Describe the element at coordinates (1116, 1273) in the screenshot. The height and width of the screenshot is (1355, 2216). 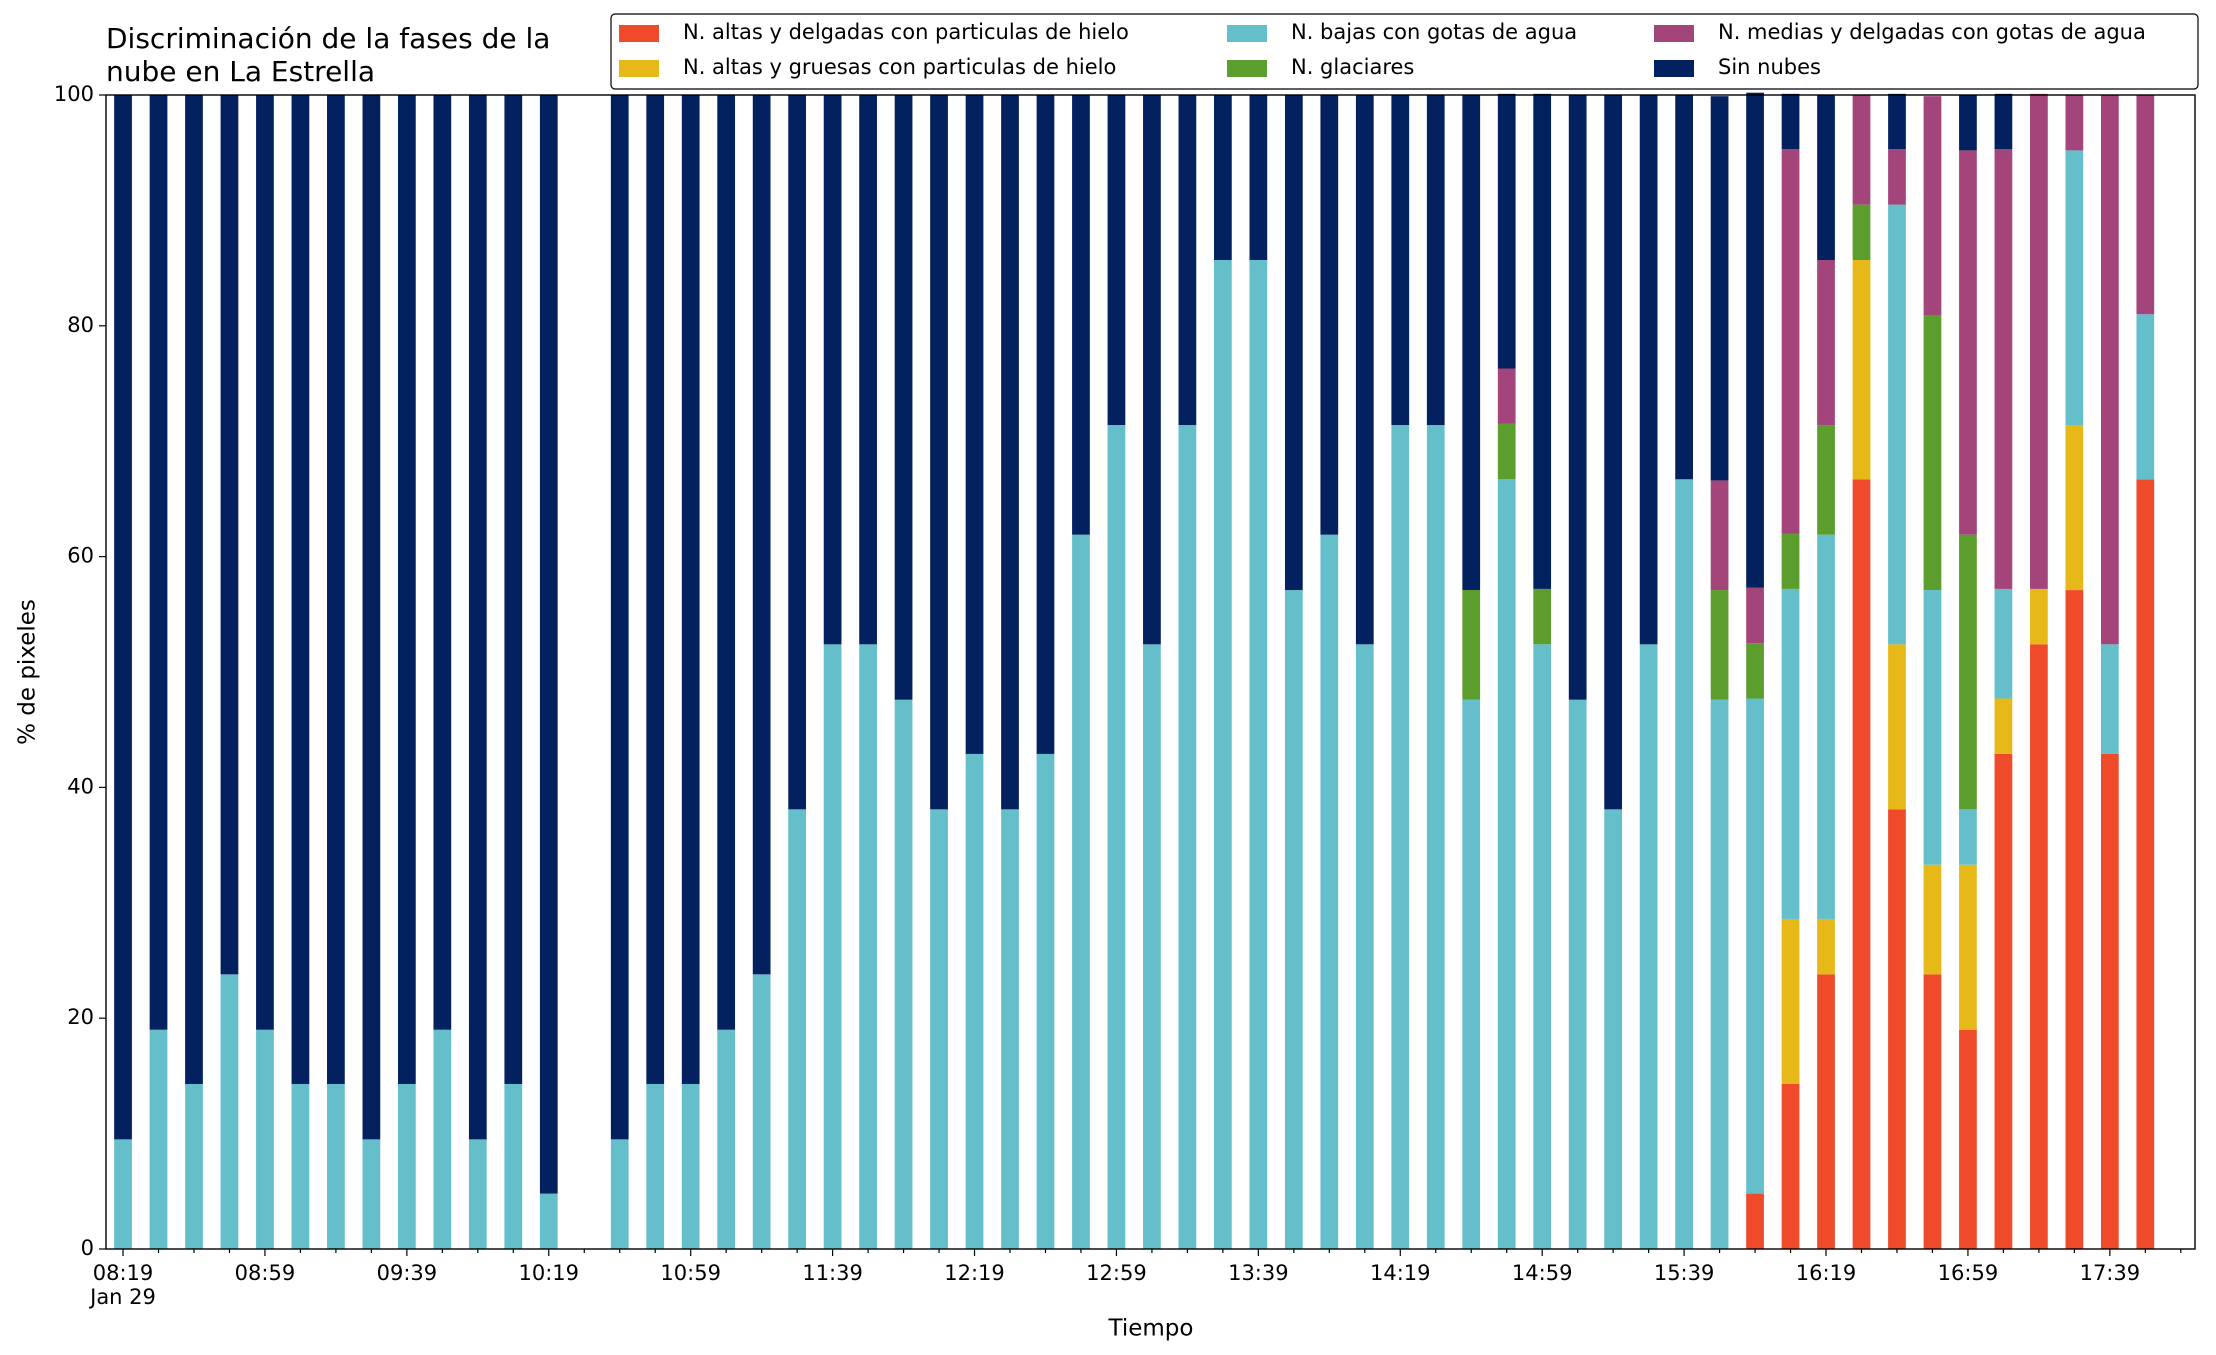
I see `x-tick-label: 12:59` at that location.